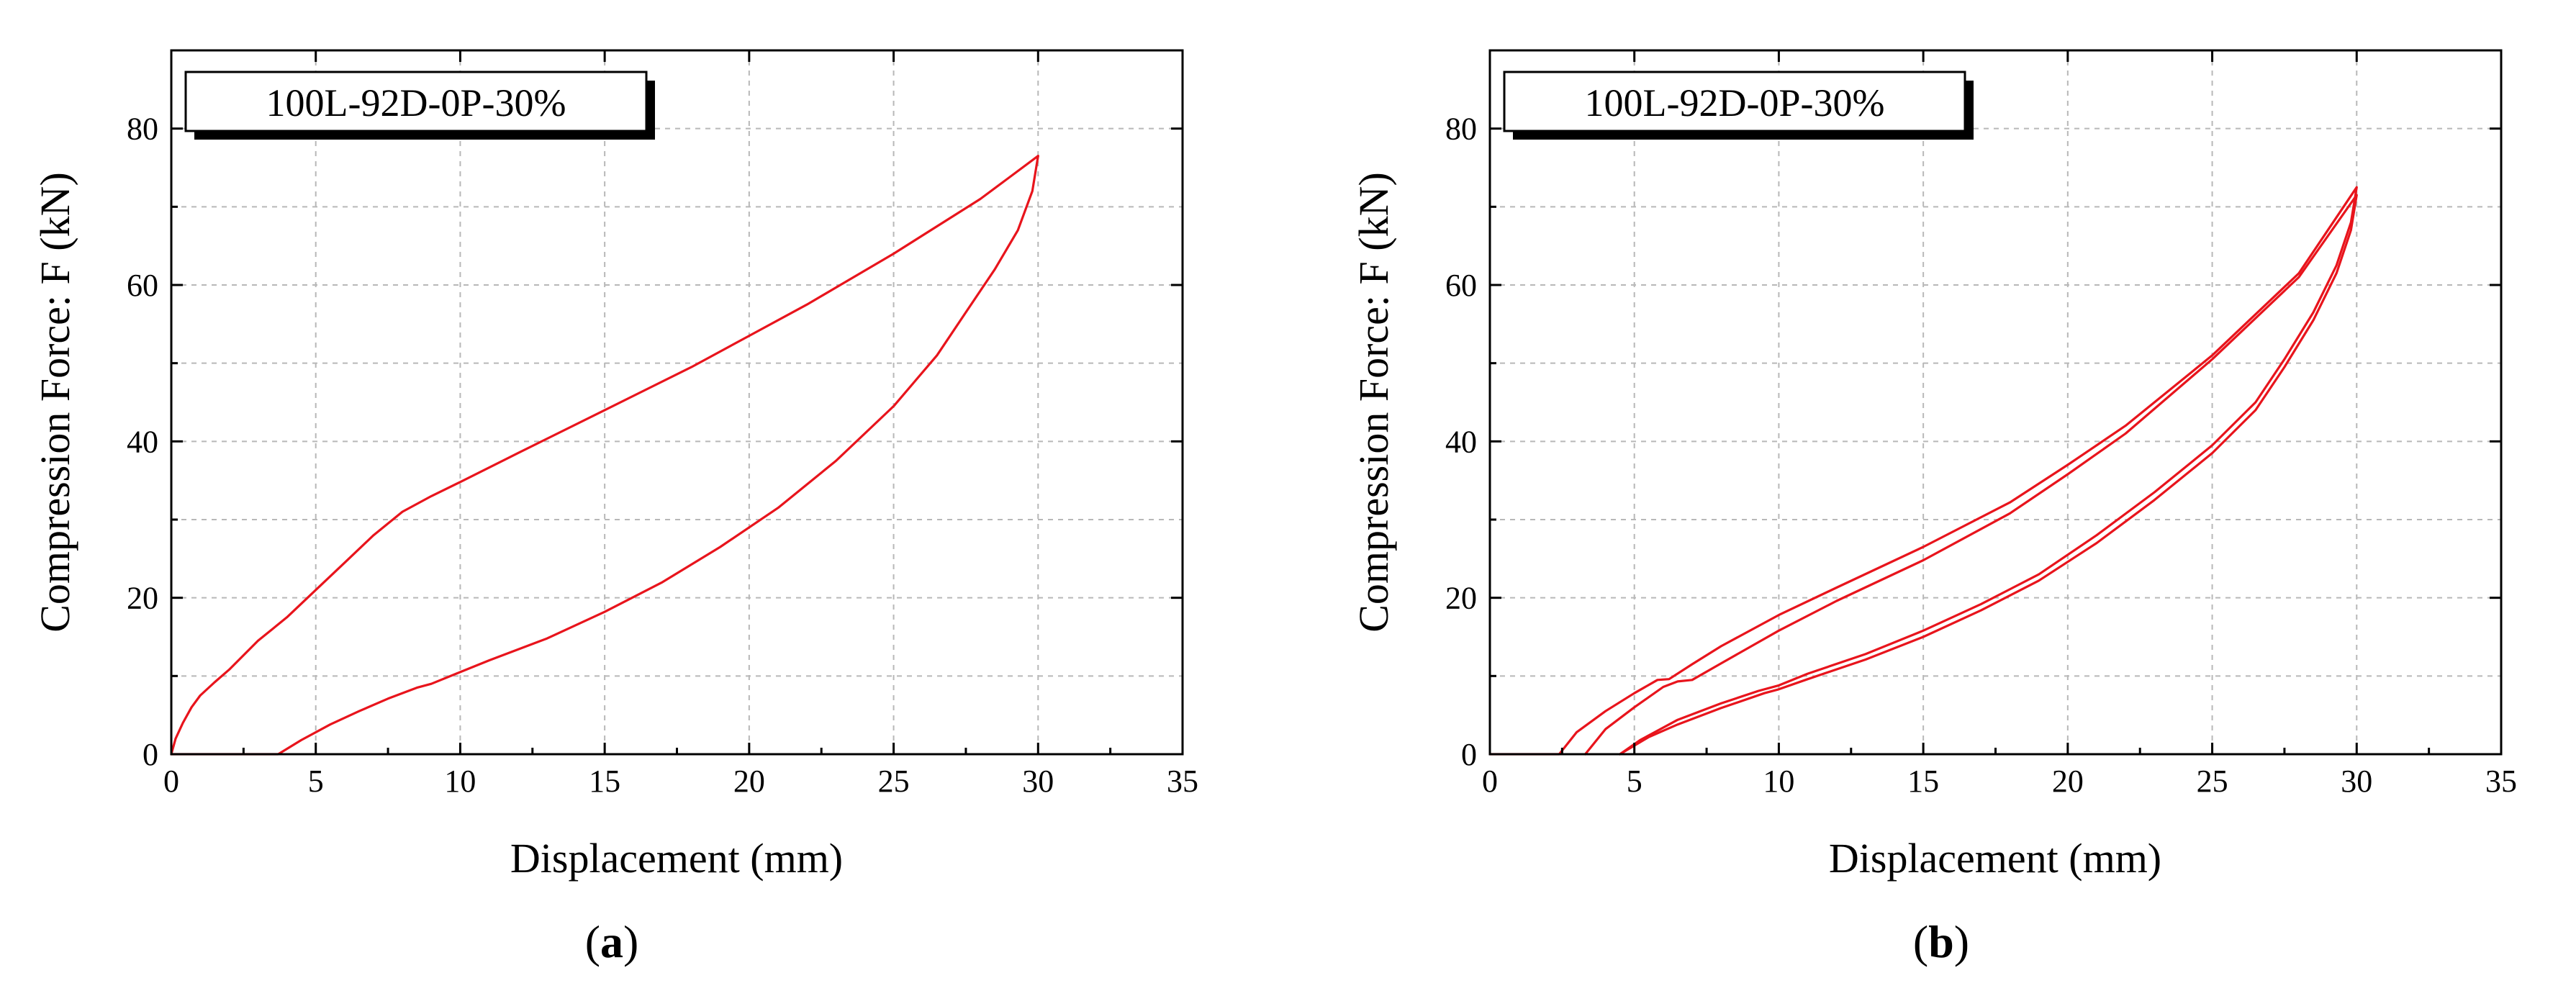 Image resolution: width=2576 pixels, height=996 pixels. What do you see at coordinates (612, 941) in the screenshot?
I see `panel-label-a: (a)` at bounding box center [612, 941].